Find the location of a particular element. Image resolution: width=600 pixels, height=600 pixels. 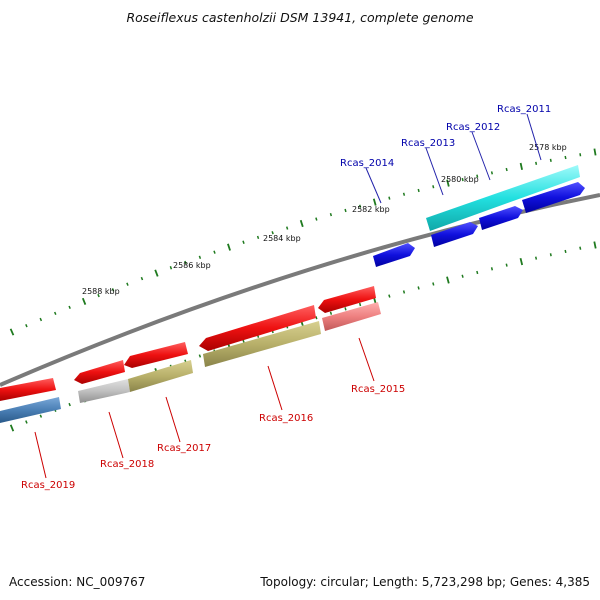

gene-label-rcas-2017: Rcas_2017 is located at coordinates (184, 448).